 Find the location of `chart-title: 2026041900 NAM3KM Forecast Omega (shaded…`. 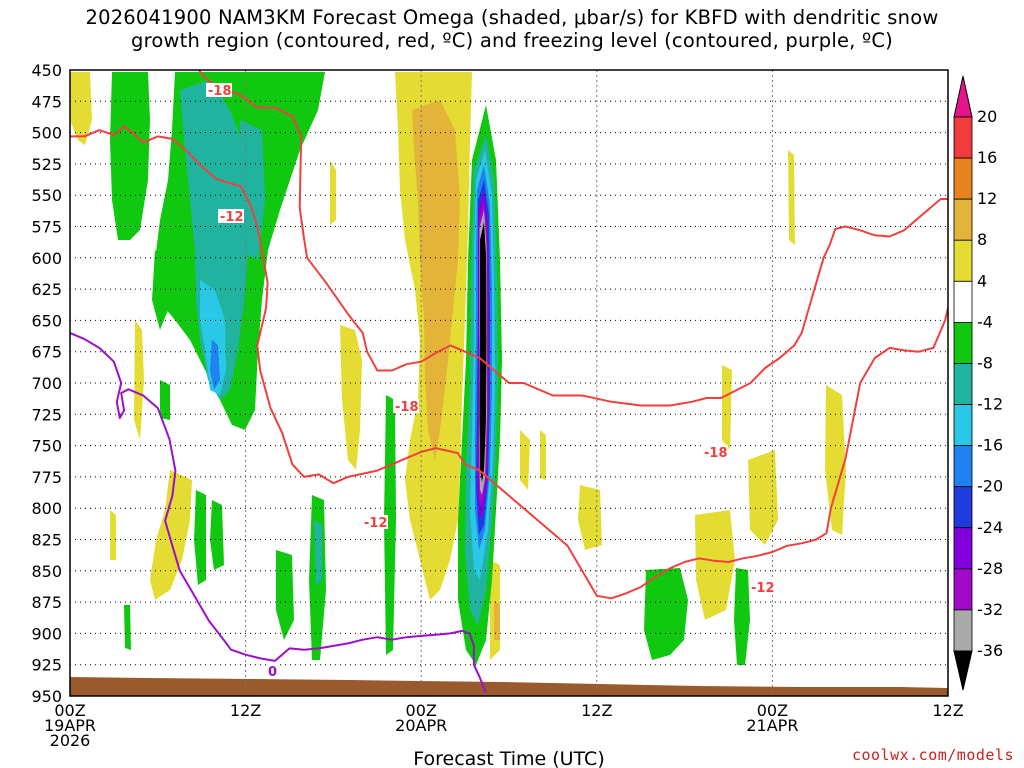

chart-title: 2026041900 NAM3KM Forecast Omega (shaded… is located at coordinates (512, 29).